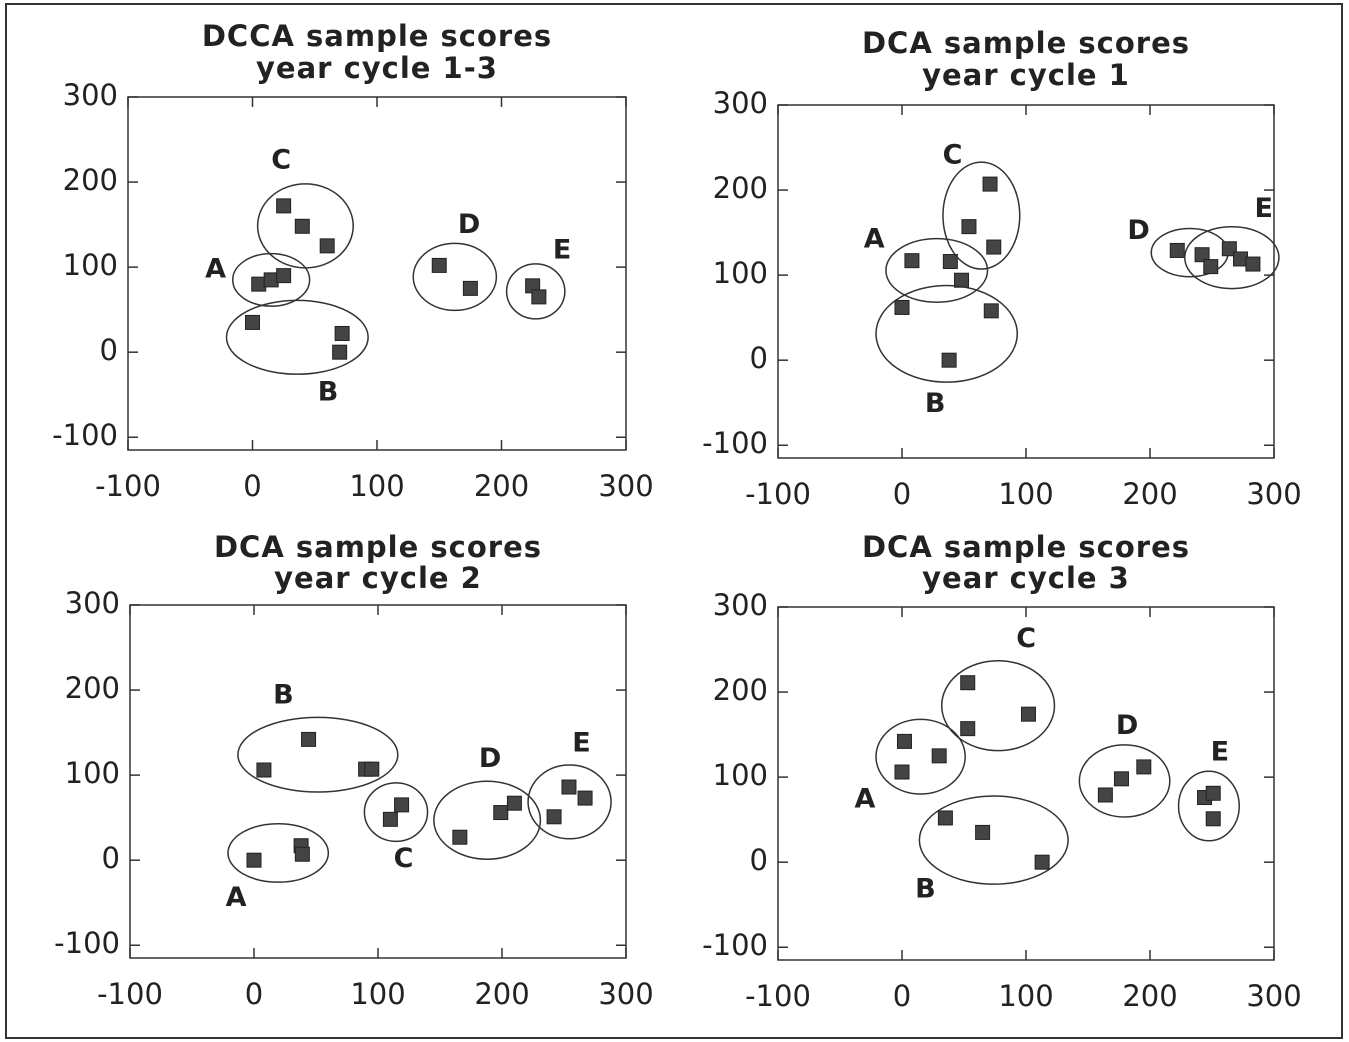 The width and height of the screenshot is (1349, 1042). What do you see at coordinates (377, 36) in the screenshot?
I see `chart-title: DCCA sample scores` at bounding box center [377, 36].